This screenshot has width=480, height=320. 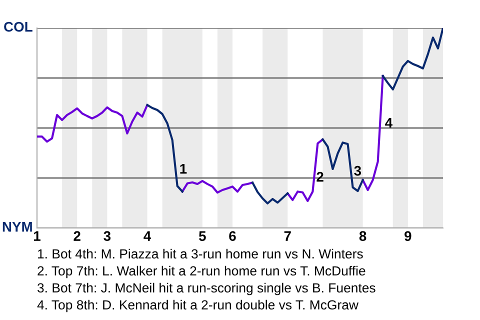 What do you see at coordinates (362, 236) in the screenshot?
I see `x-tick-label: 8` at bounding box center [362, 236].